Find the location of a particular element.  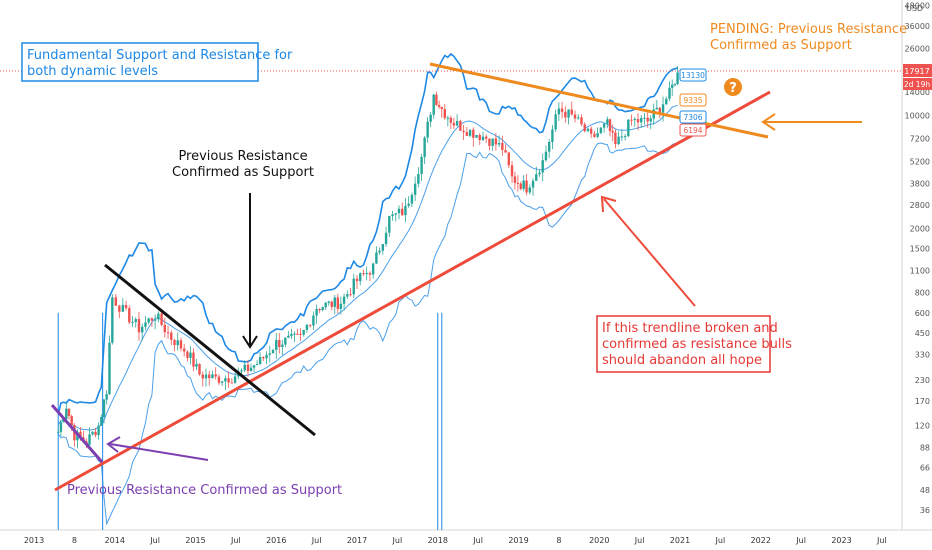

last-price-axis-label: 17917 2d 19h is located at coordinates (917, 77).